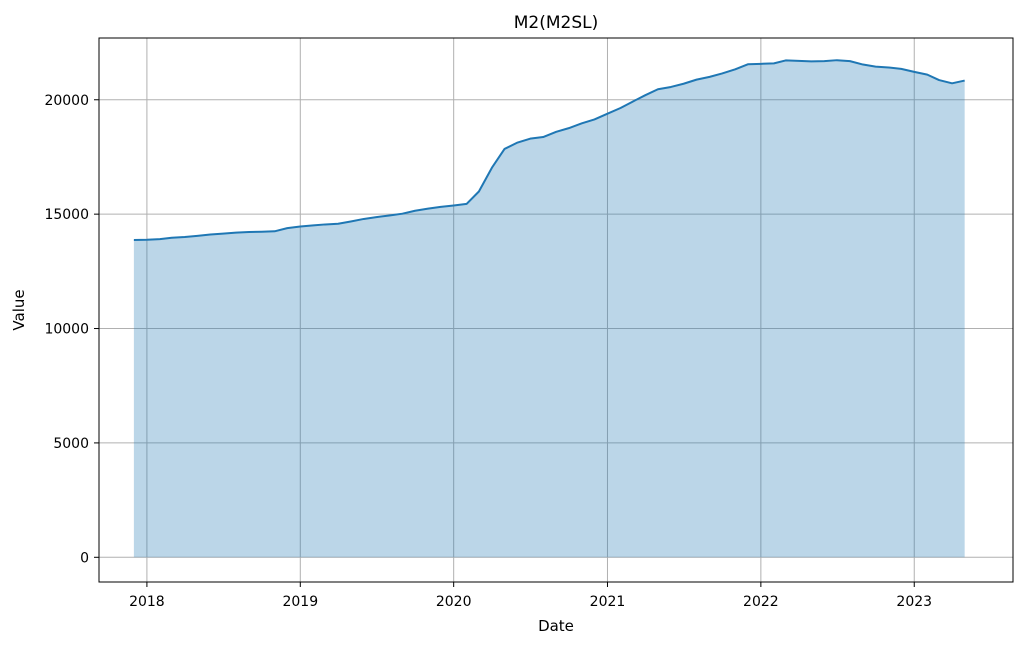 The image size is (1024, 645). What do you see at coordinates (300, 602) in the screenshot?
I see `x-tick-label: 2019` at bounding box center [300, 602].